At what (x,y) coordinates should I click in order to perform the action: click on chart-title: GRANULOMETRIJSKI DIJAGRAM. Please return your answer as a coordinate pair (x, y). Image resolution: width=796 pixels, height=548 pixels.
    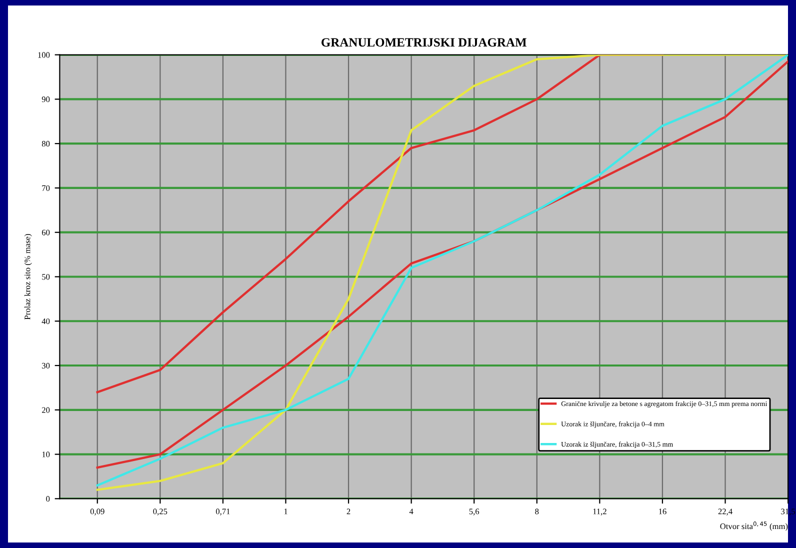
    Looking at the image, I should click on (424, 42).